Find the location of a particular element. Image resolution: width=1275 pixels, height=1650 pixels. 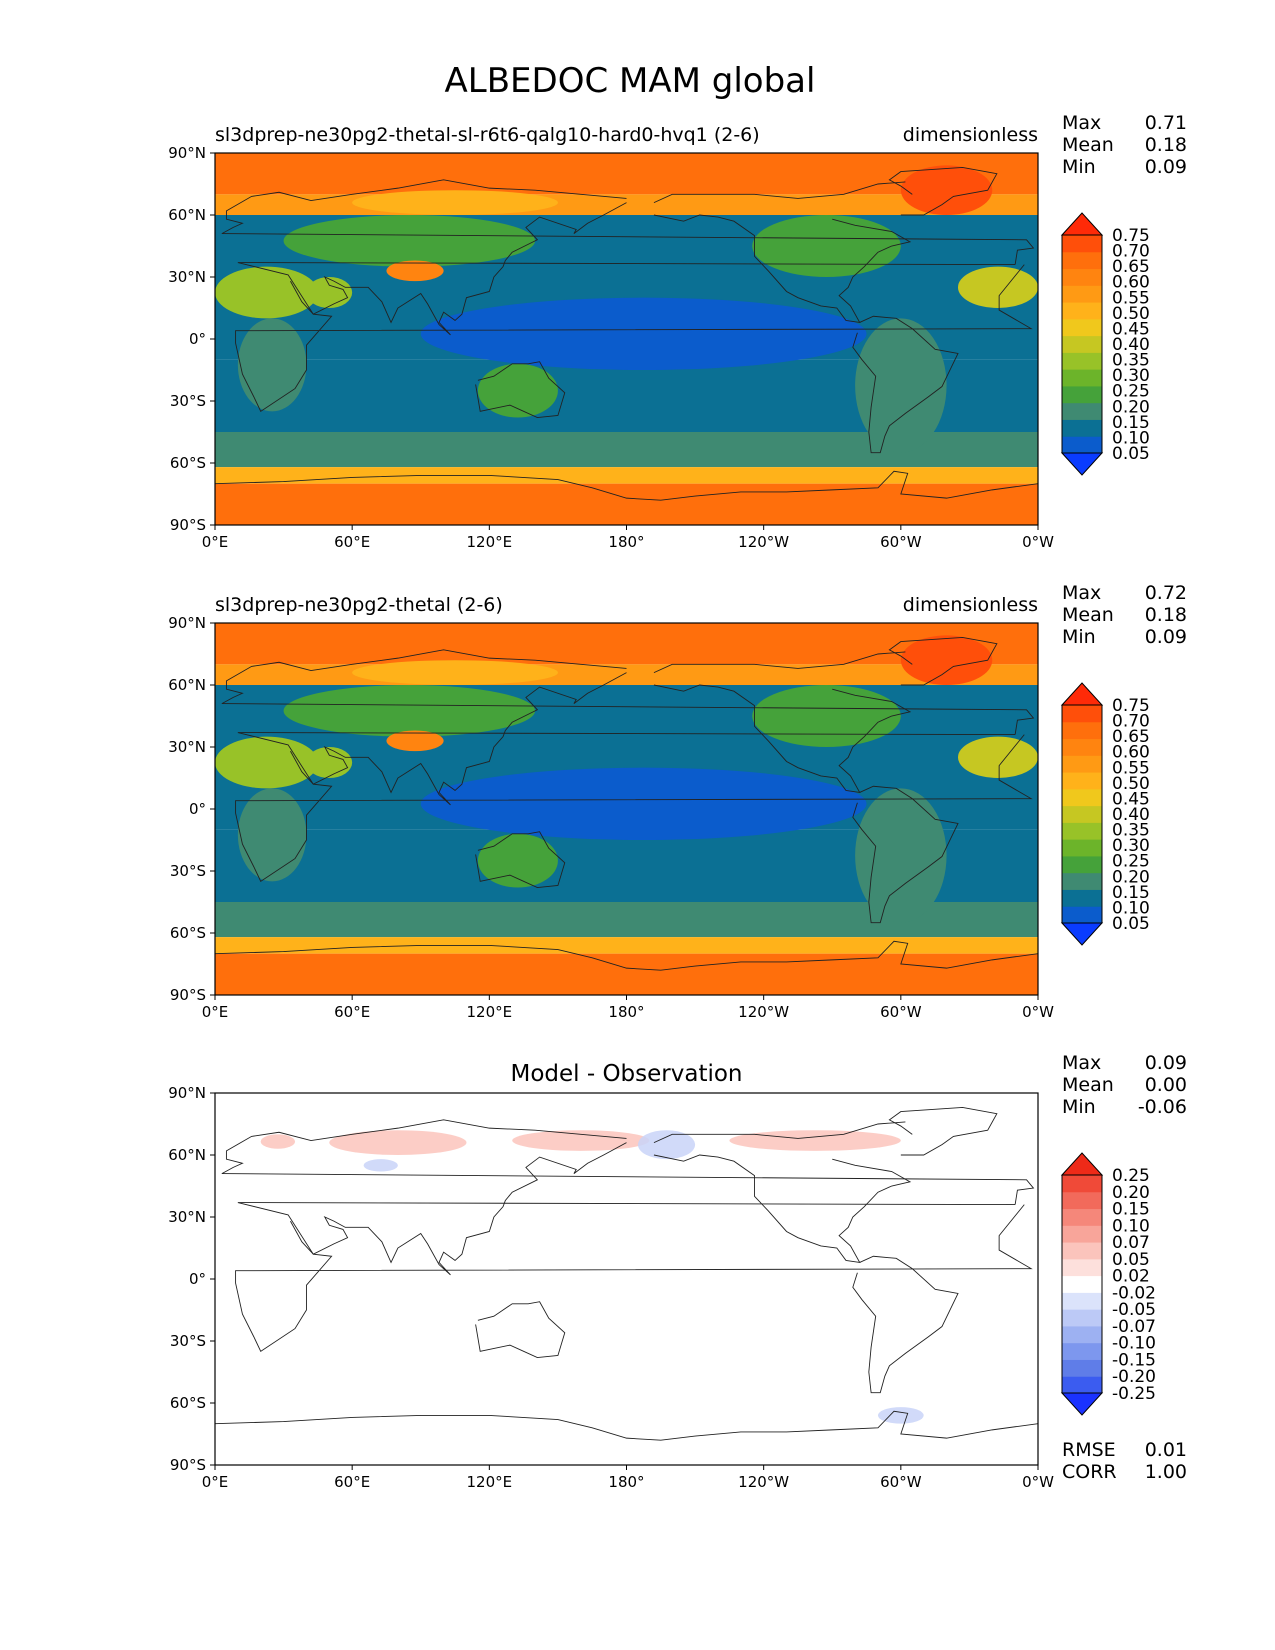

colorbar-tick-label: 0.45 is located at coordinates (1131, 799).